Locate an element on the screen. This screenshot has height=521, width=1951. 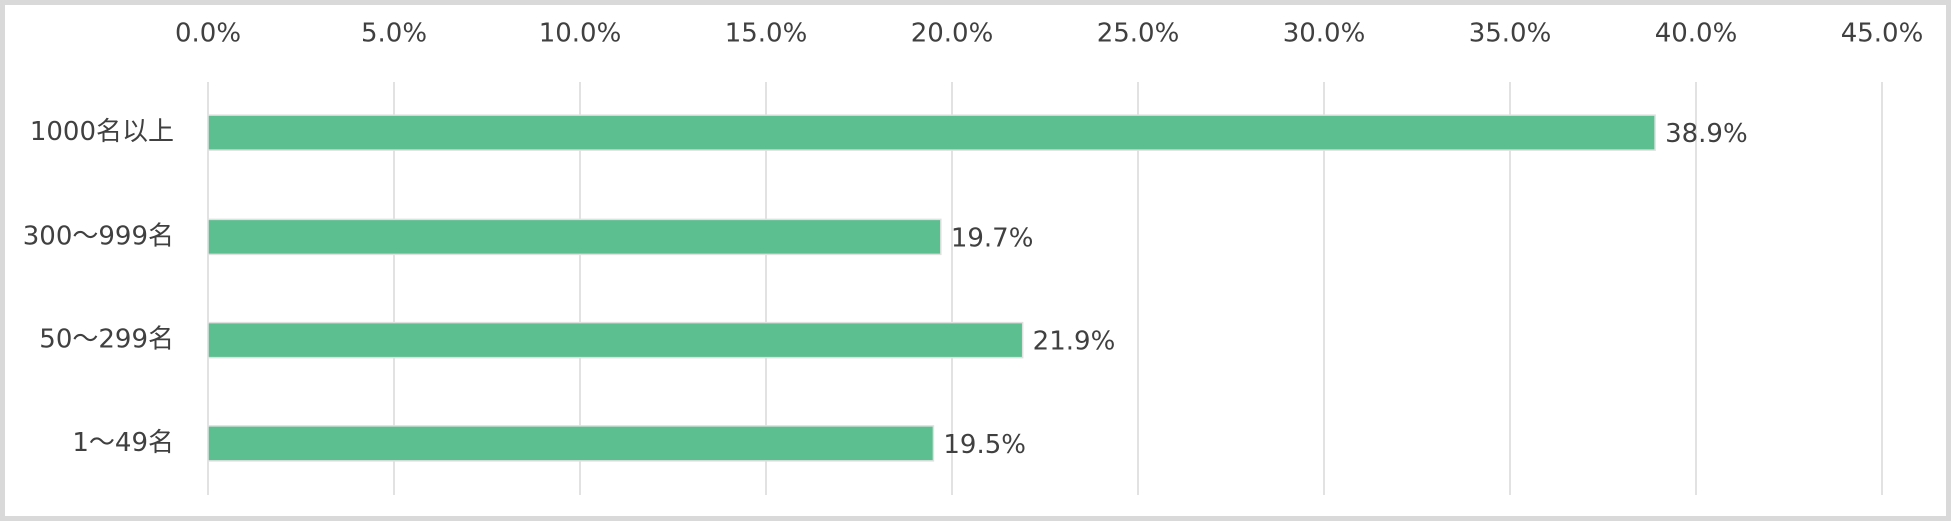
y-tick-label: 300〜999名 is located at coordinates (98, 236).